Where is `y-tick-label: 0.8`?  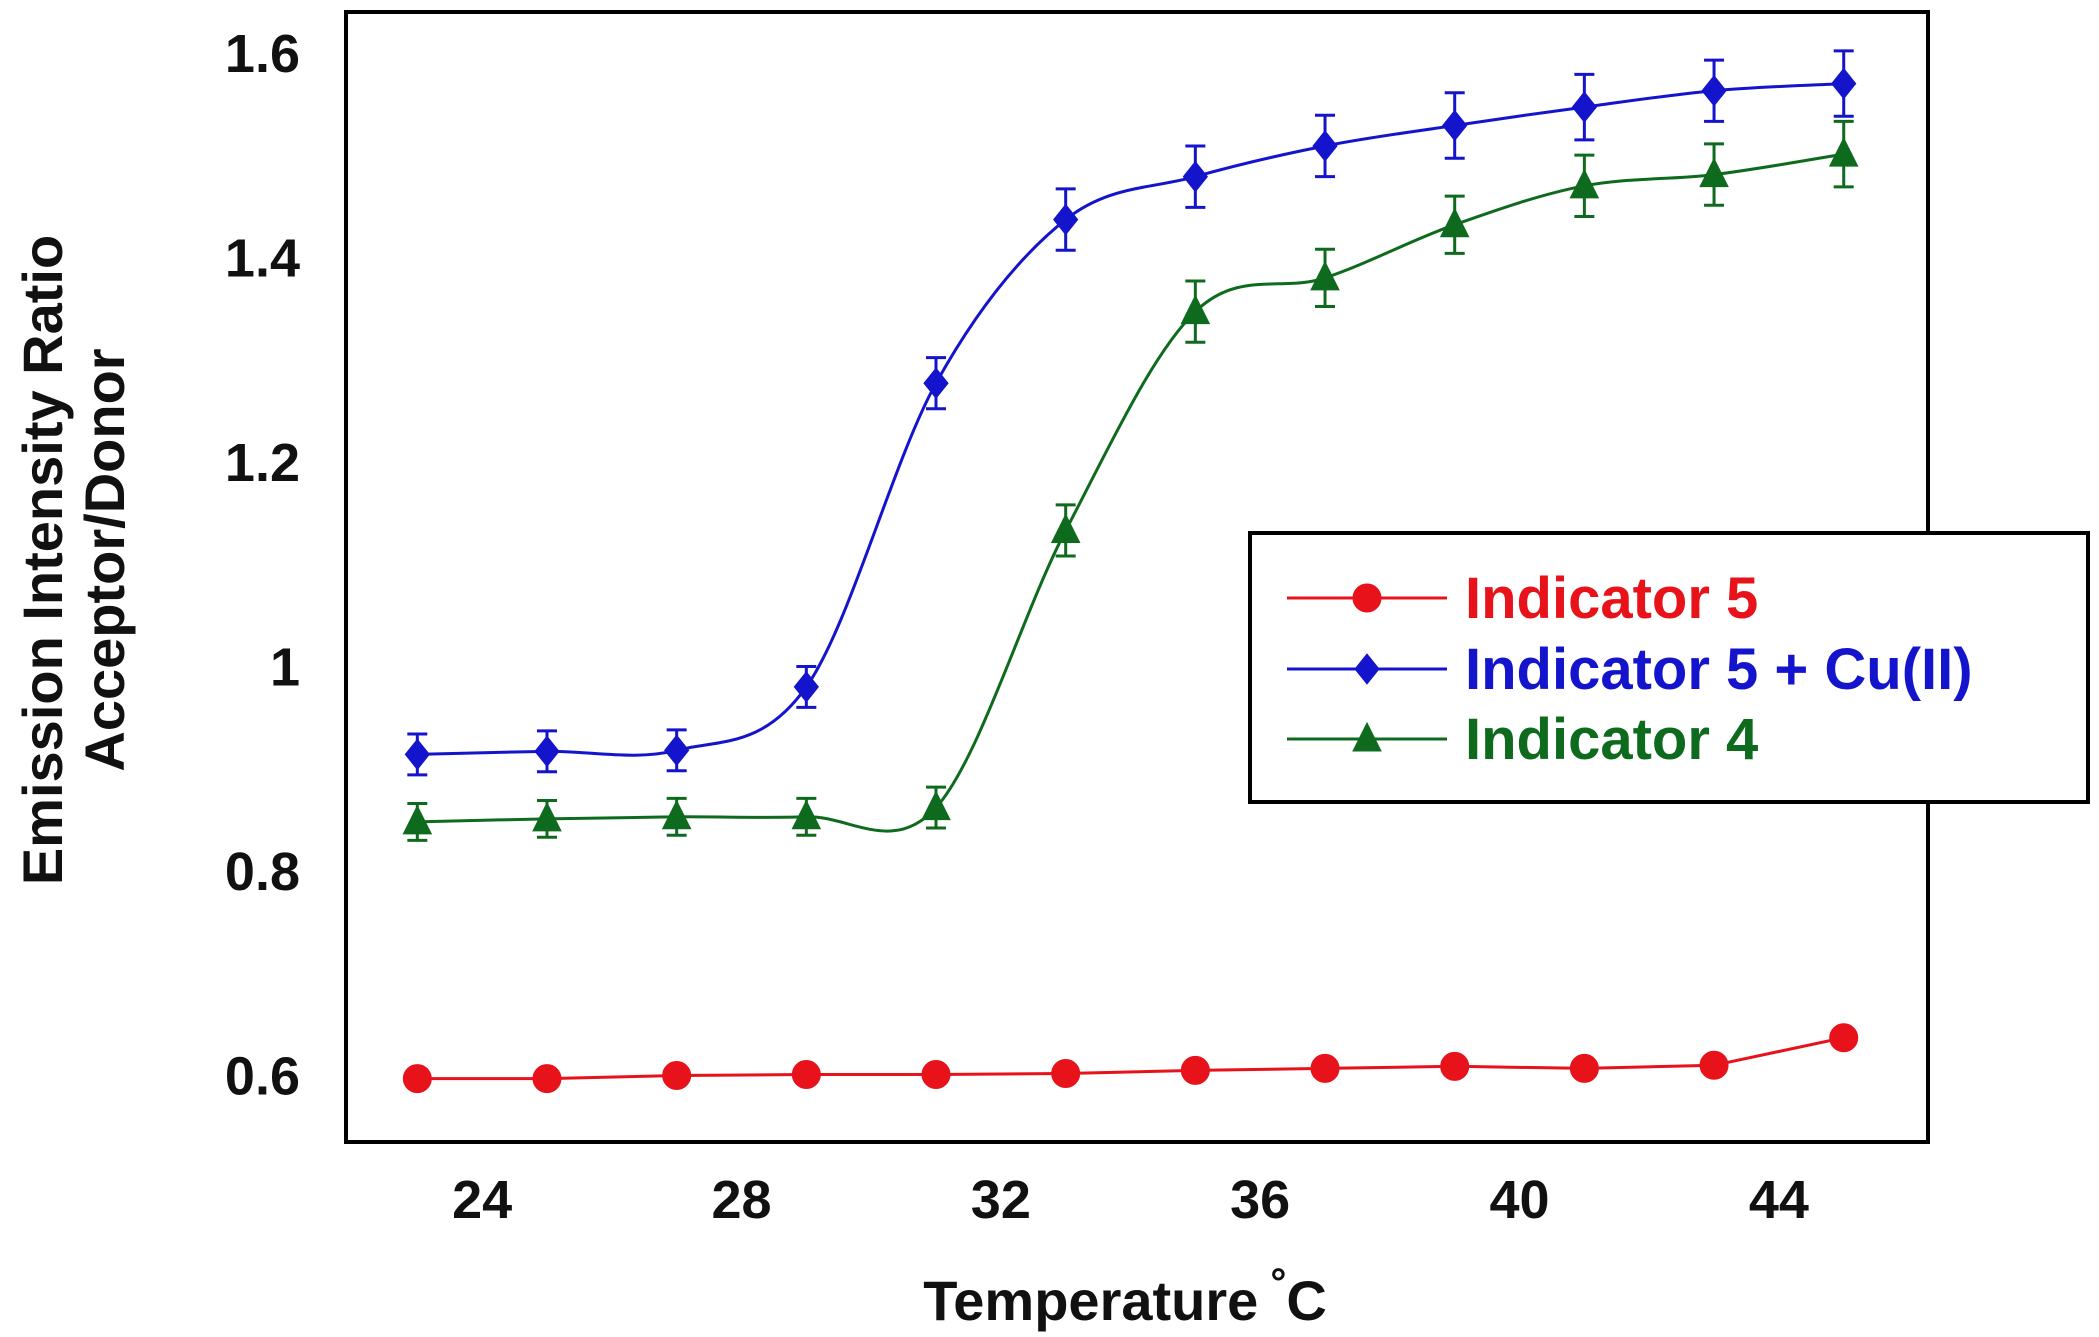
y-tick-label: 0.8 is located at coordinates (262, 872).